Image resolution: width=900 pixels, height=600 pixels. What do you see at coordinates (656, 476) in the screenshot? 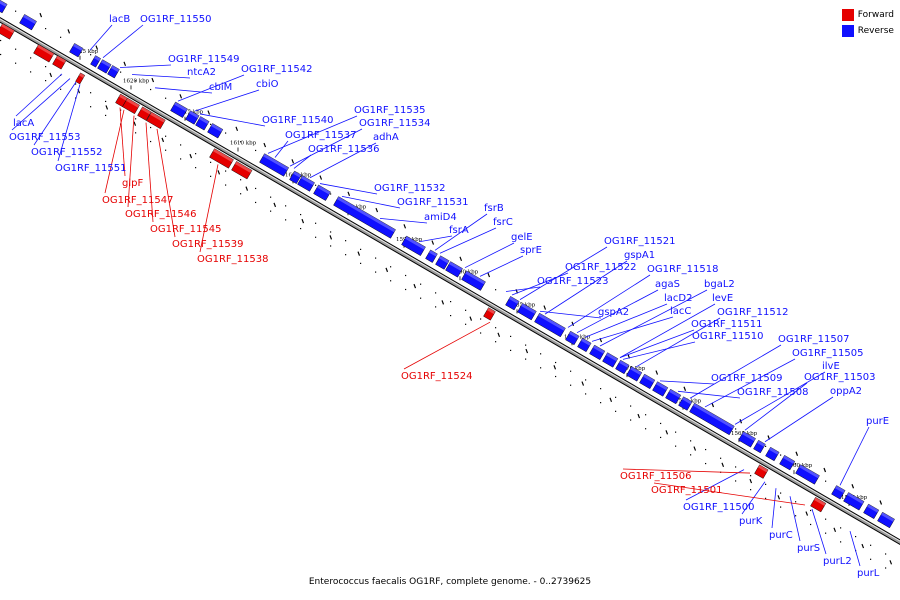
I see `forward-gene-label: OG1RF_11506` at bounding box center [656, 476].